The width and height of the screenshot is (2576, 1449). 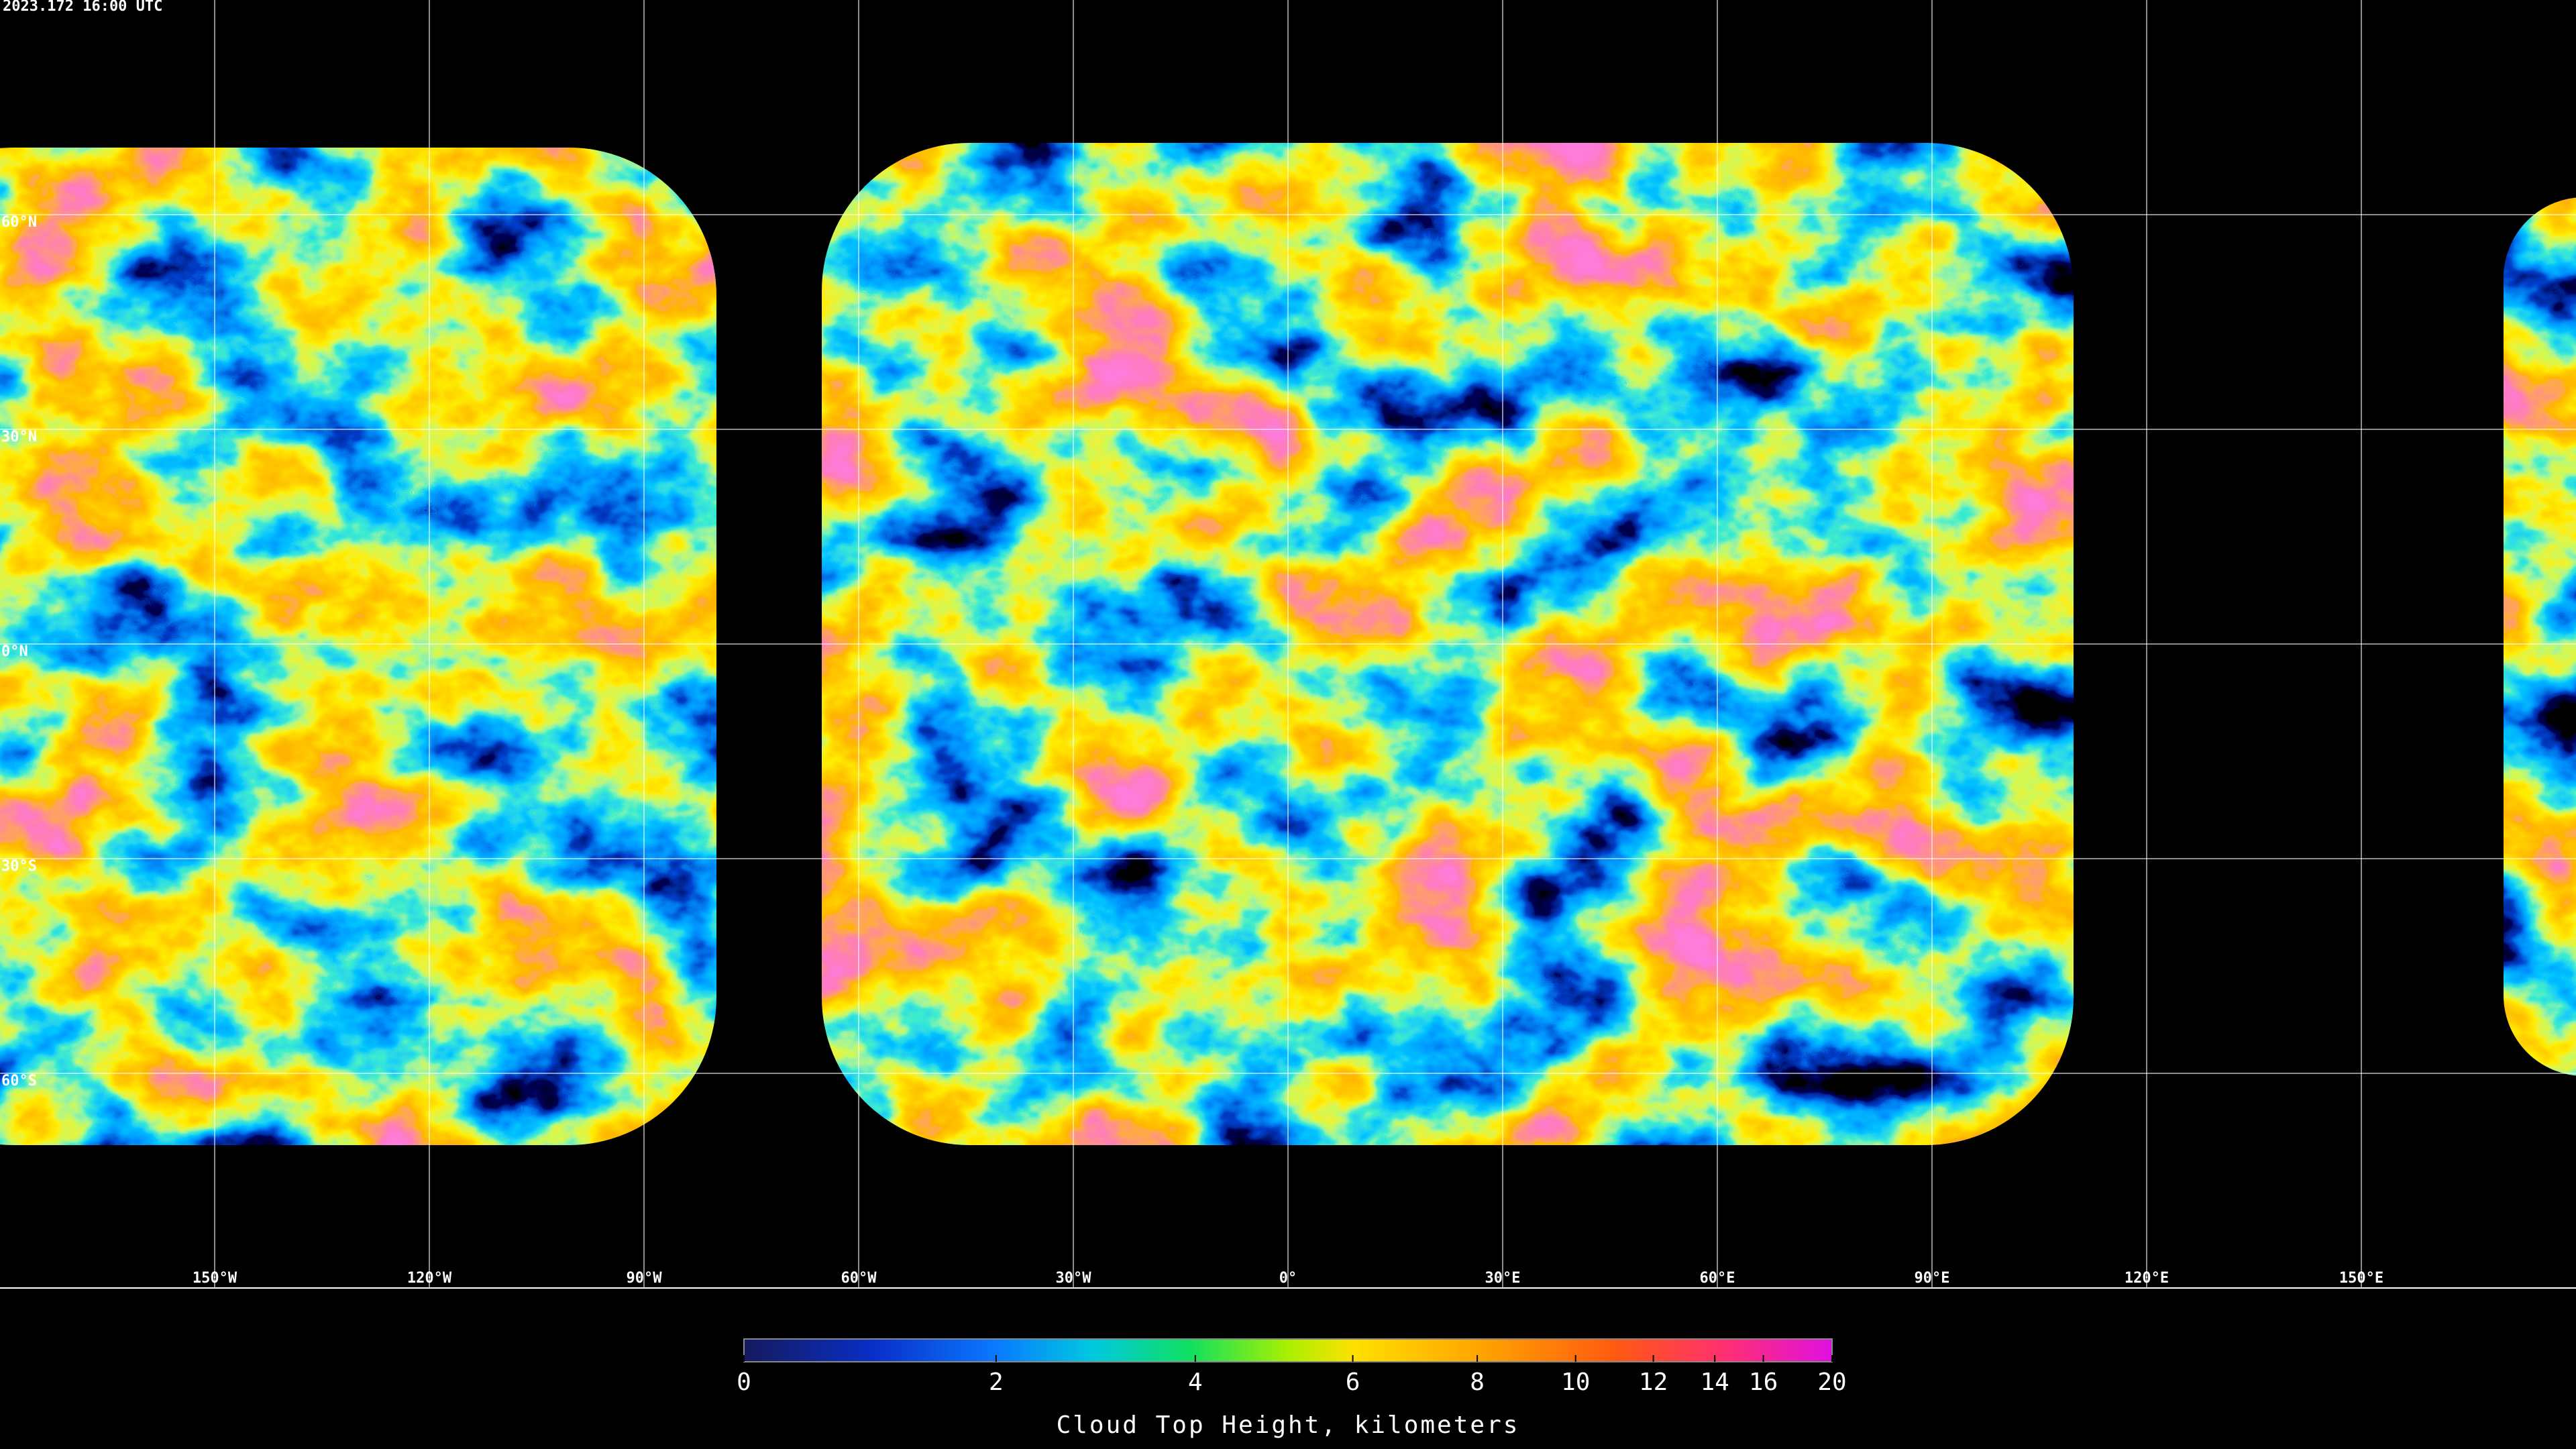 What do you see at coordinates (1653, 1382) in the screenshot?
I see `colorbar-tick-label: 12` at bounding box center [1653, 1382].